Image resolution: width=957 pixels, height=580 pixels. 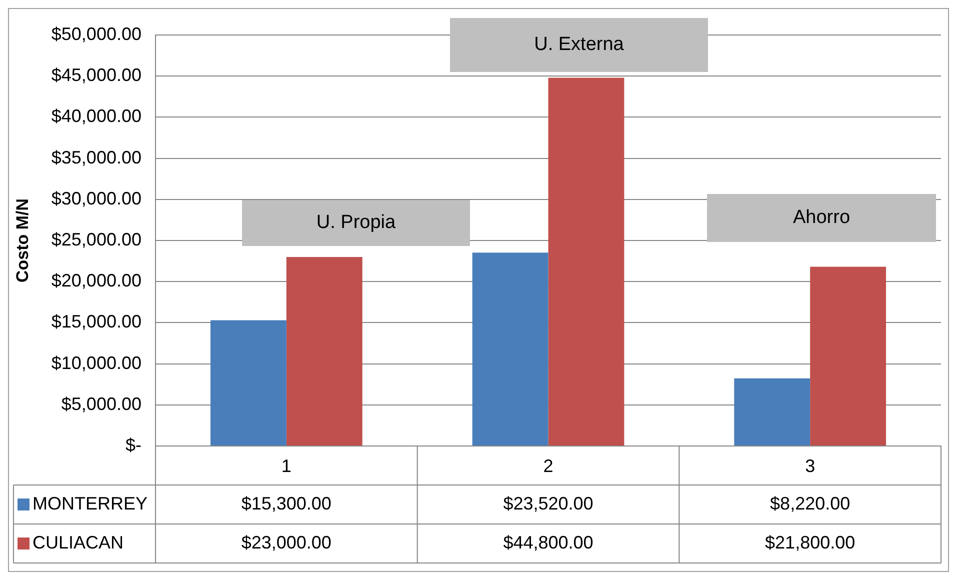 I want to click on data-label: $21,800.00, so click(x=810, y=542).